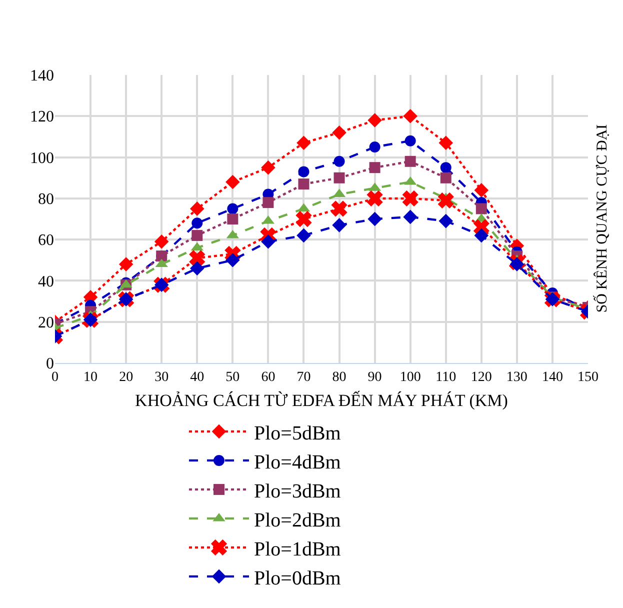 This screenshot has height=608, width=623. Describe the element at coordinates (410, 377) in the screenshot. I see `x-tick-label: 100` at that location.